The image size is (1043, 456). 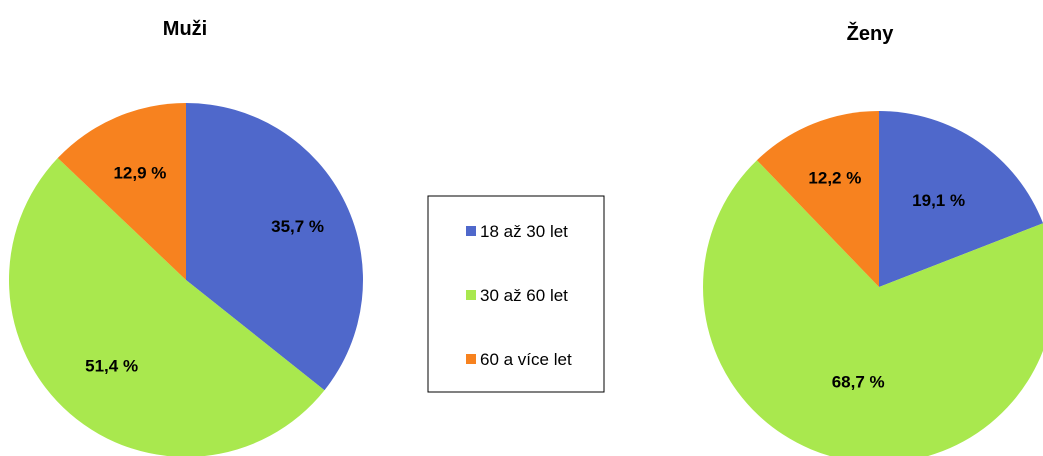 I want to click on legend-box, so click(x=516, y=294).